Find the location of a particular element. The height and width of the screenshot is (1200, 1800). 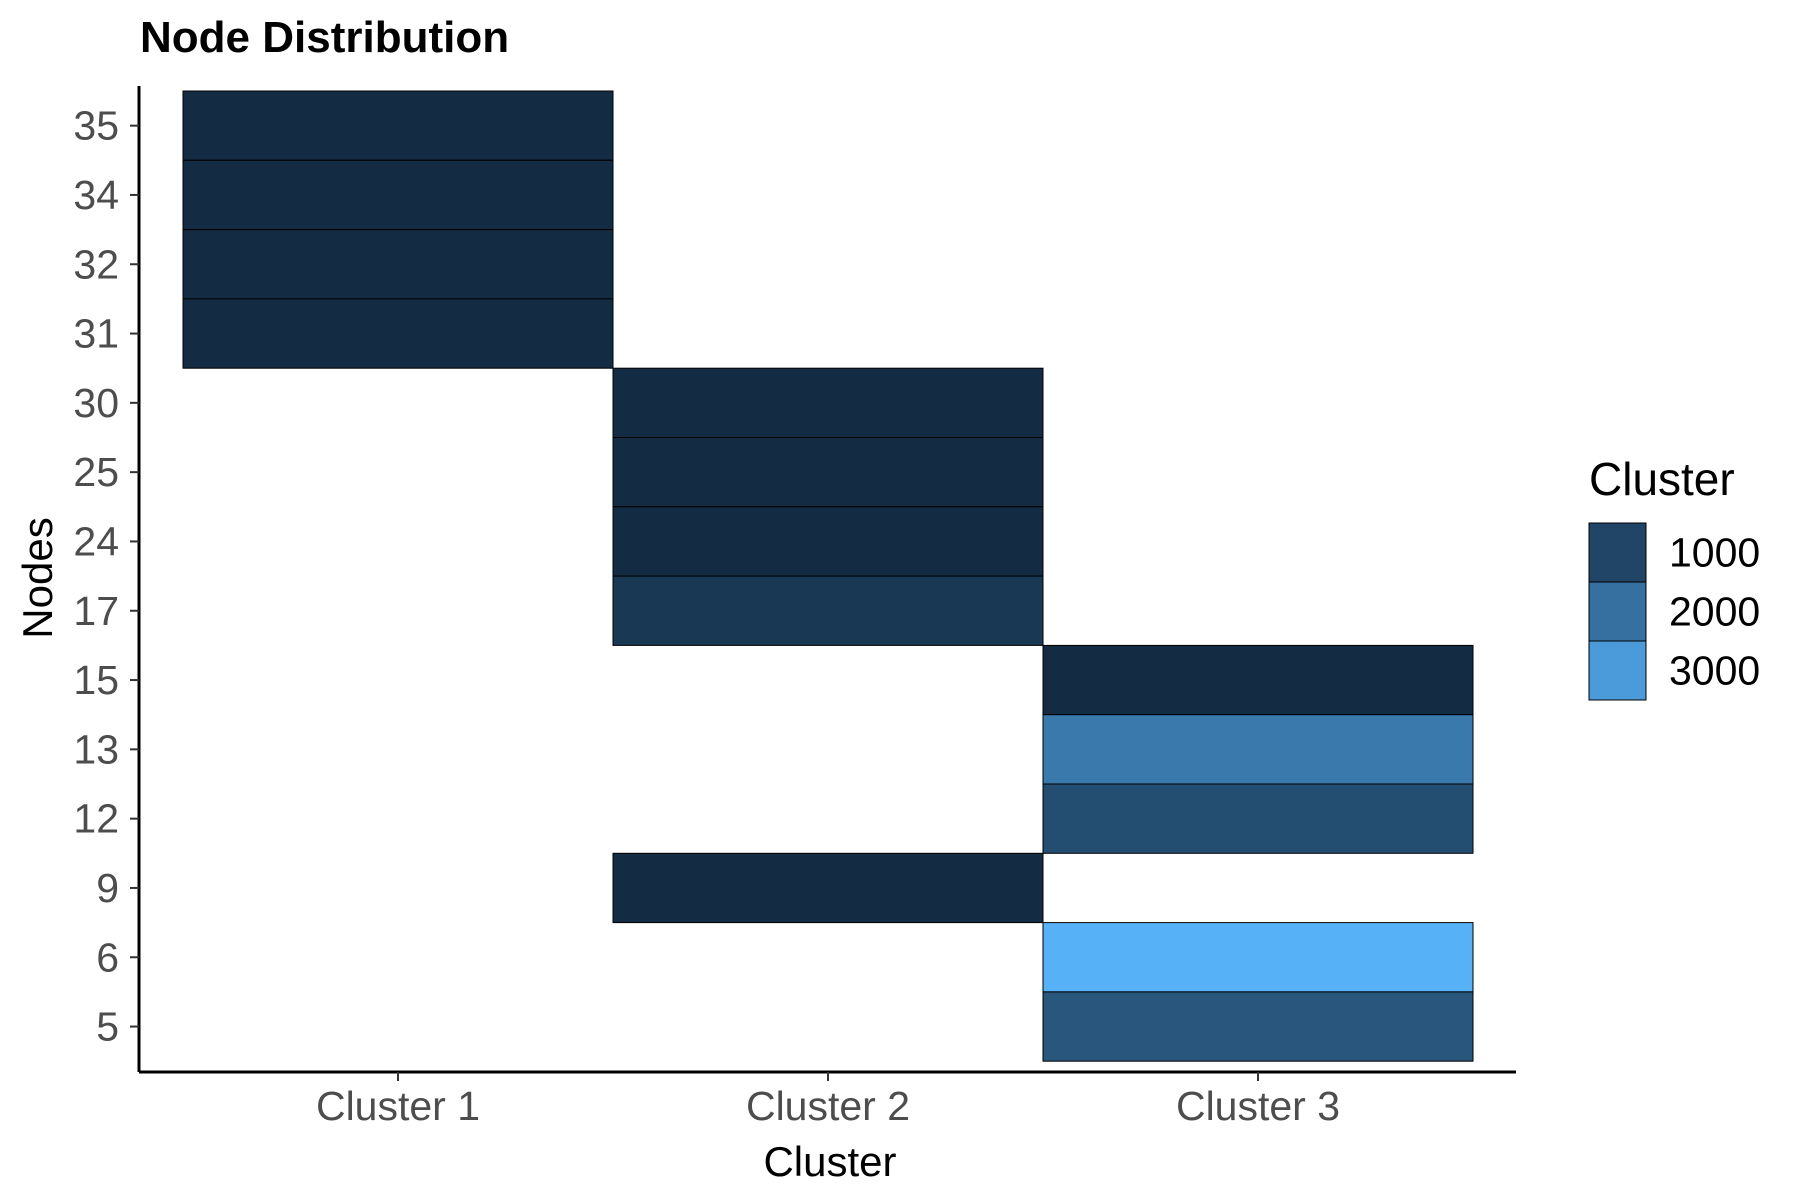

y-tick-label: 6 is located at coordinates (107, 957).